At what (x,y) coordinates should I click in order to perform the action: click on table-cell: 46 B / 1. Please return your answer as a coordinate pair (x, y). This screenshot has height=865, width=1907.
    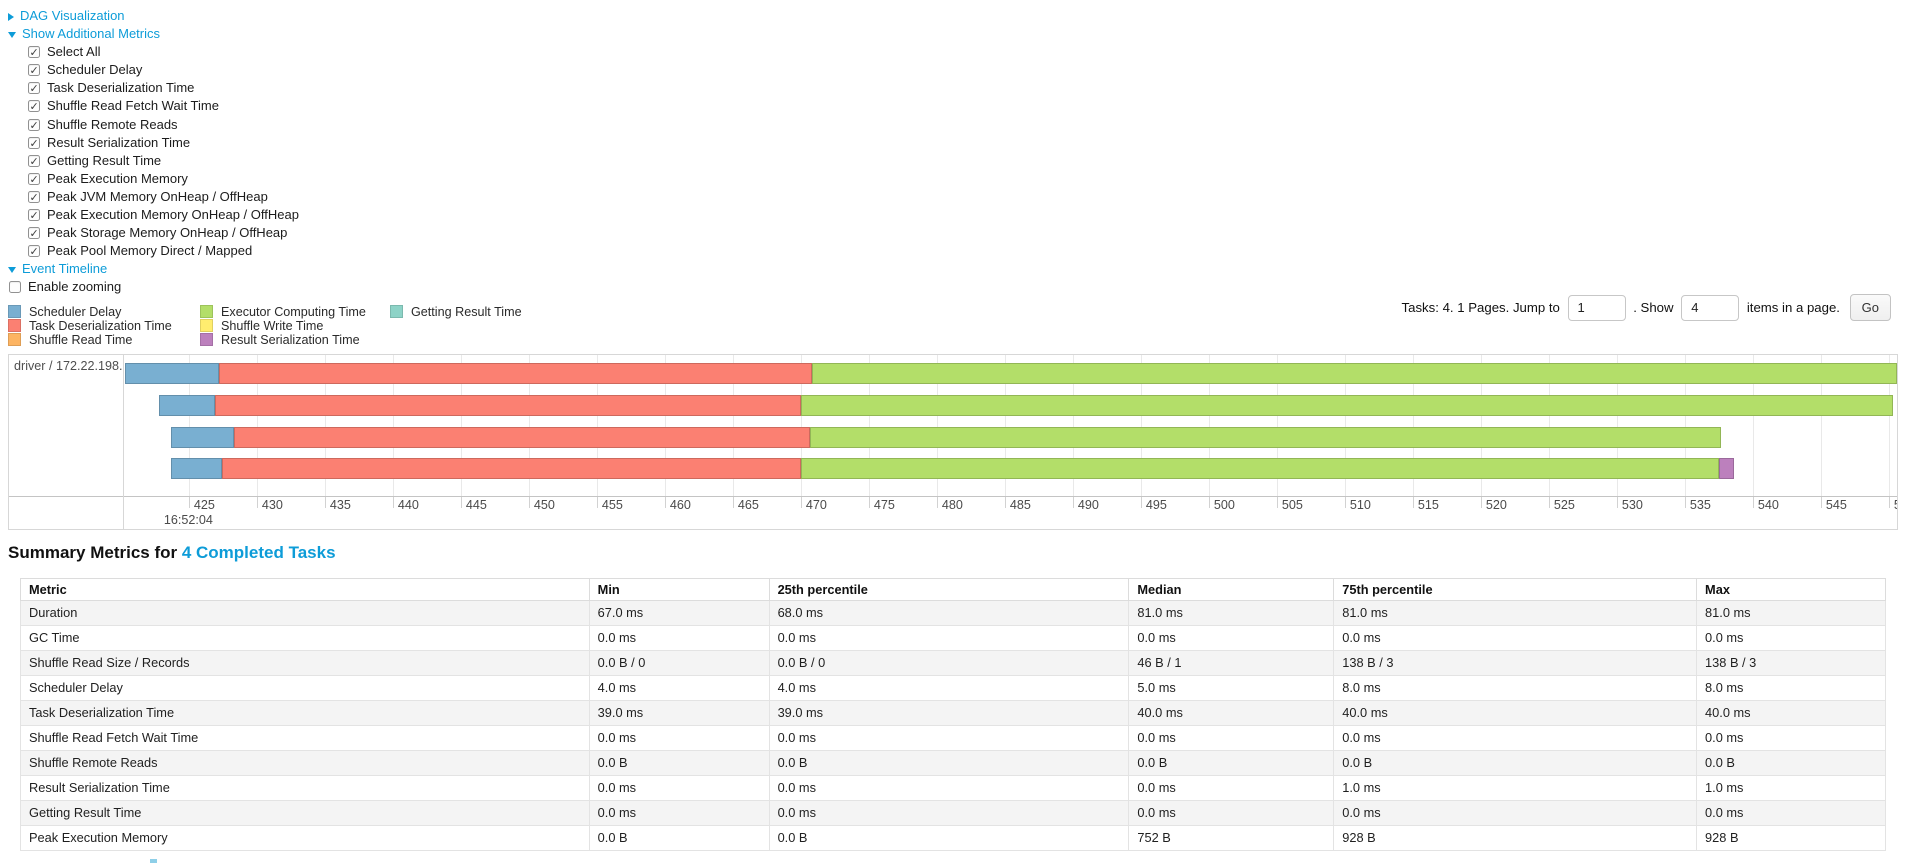
    Looking at the image, I should click on (1231, 662).